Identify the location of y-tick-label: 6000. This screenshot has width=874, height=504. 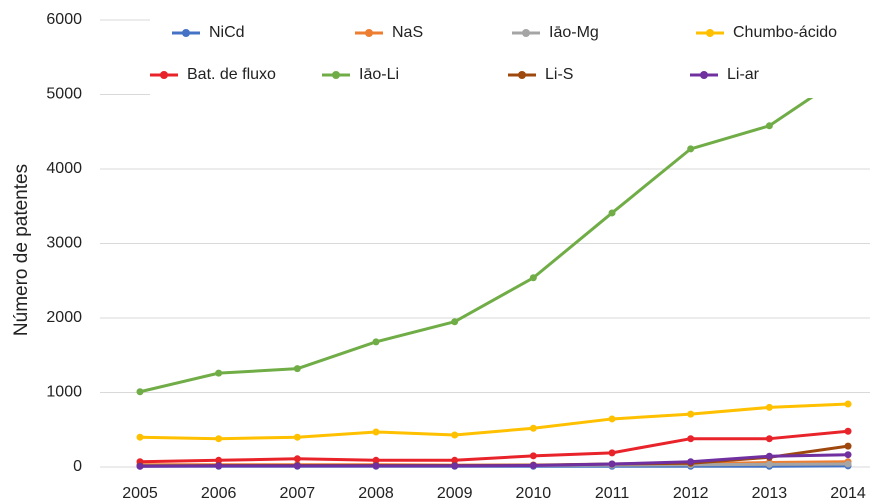
(64, 19).